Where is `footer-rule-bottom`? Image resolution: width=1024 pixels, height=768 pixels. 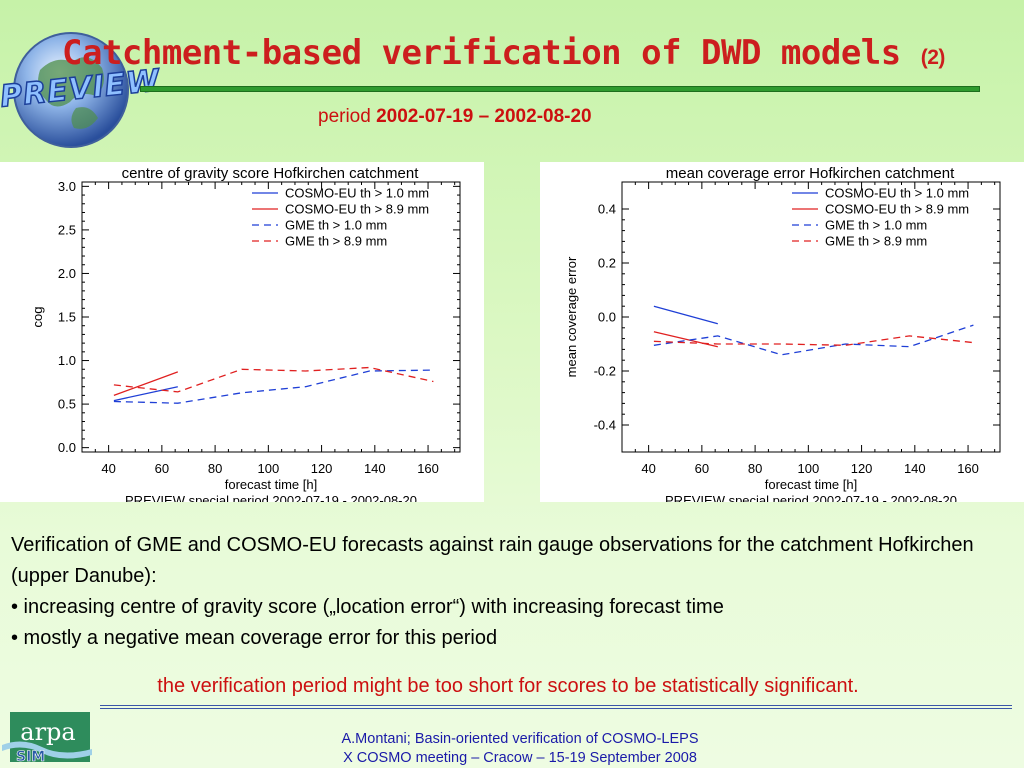 footer-rule-bottom is located at coordinates (556, 708).